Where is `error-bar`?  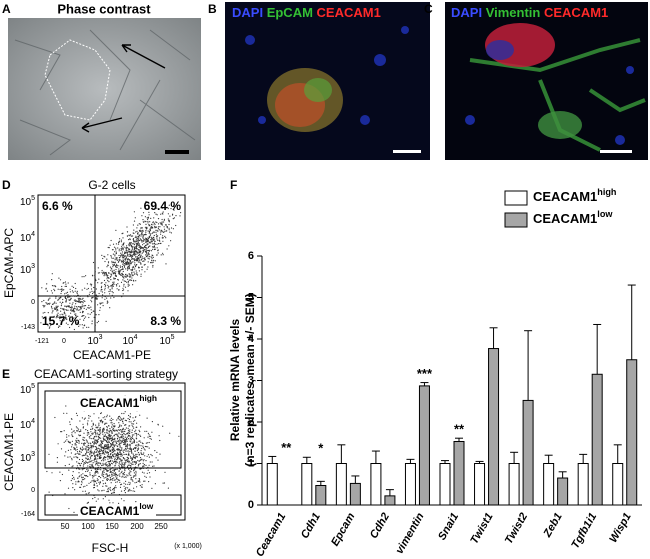
error-bar is located at coordinates (631, 322).